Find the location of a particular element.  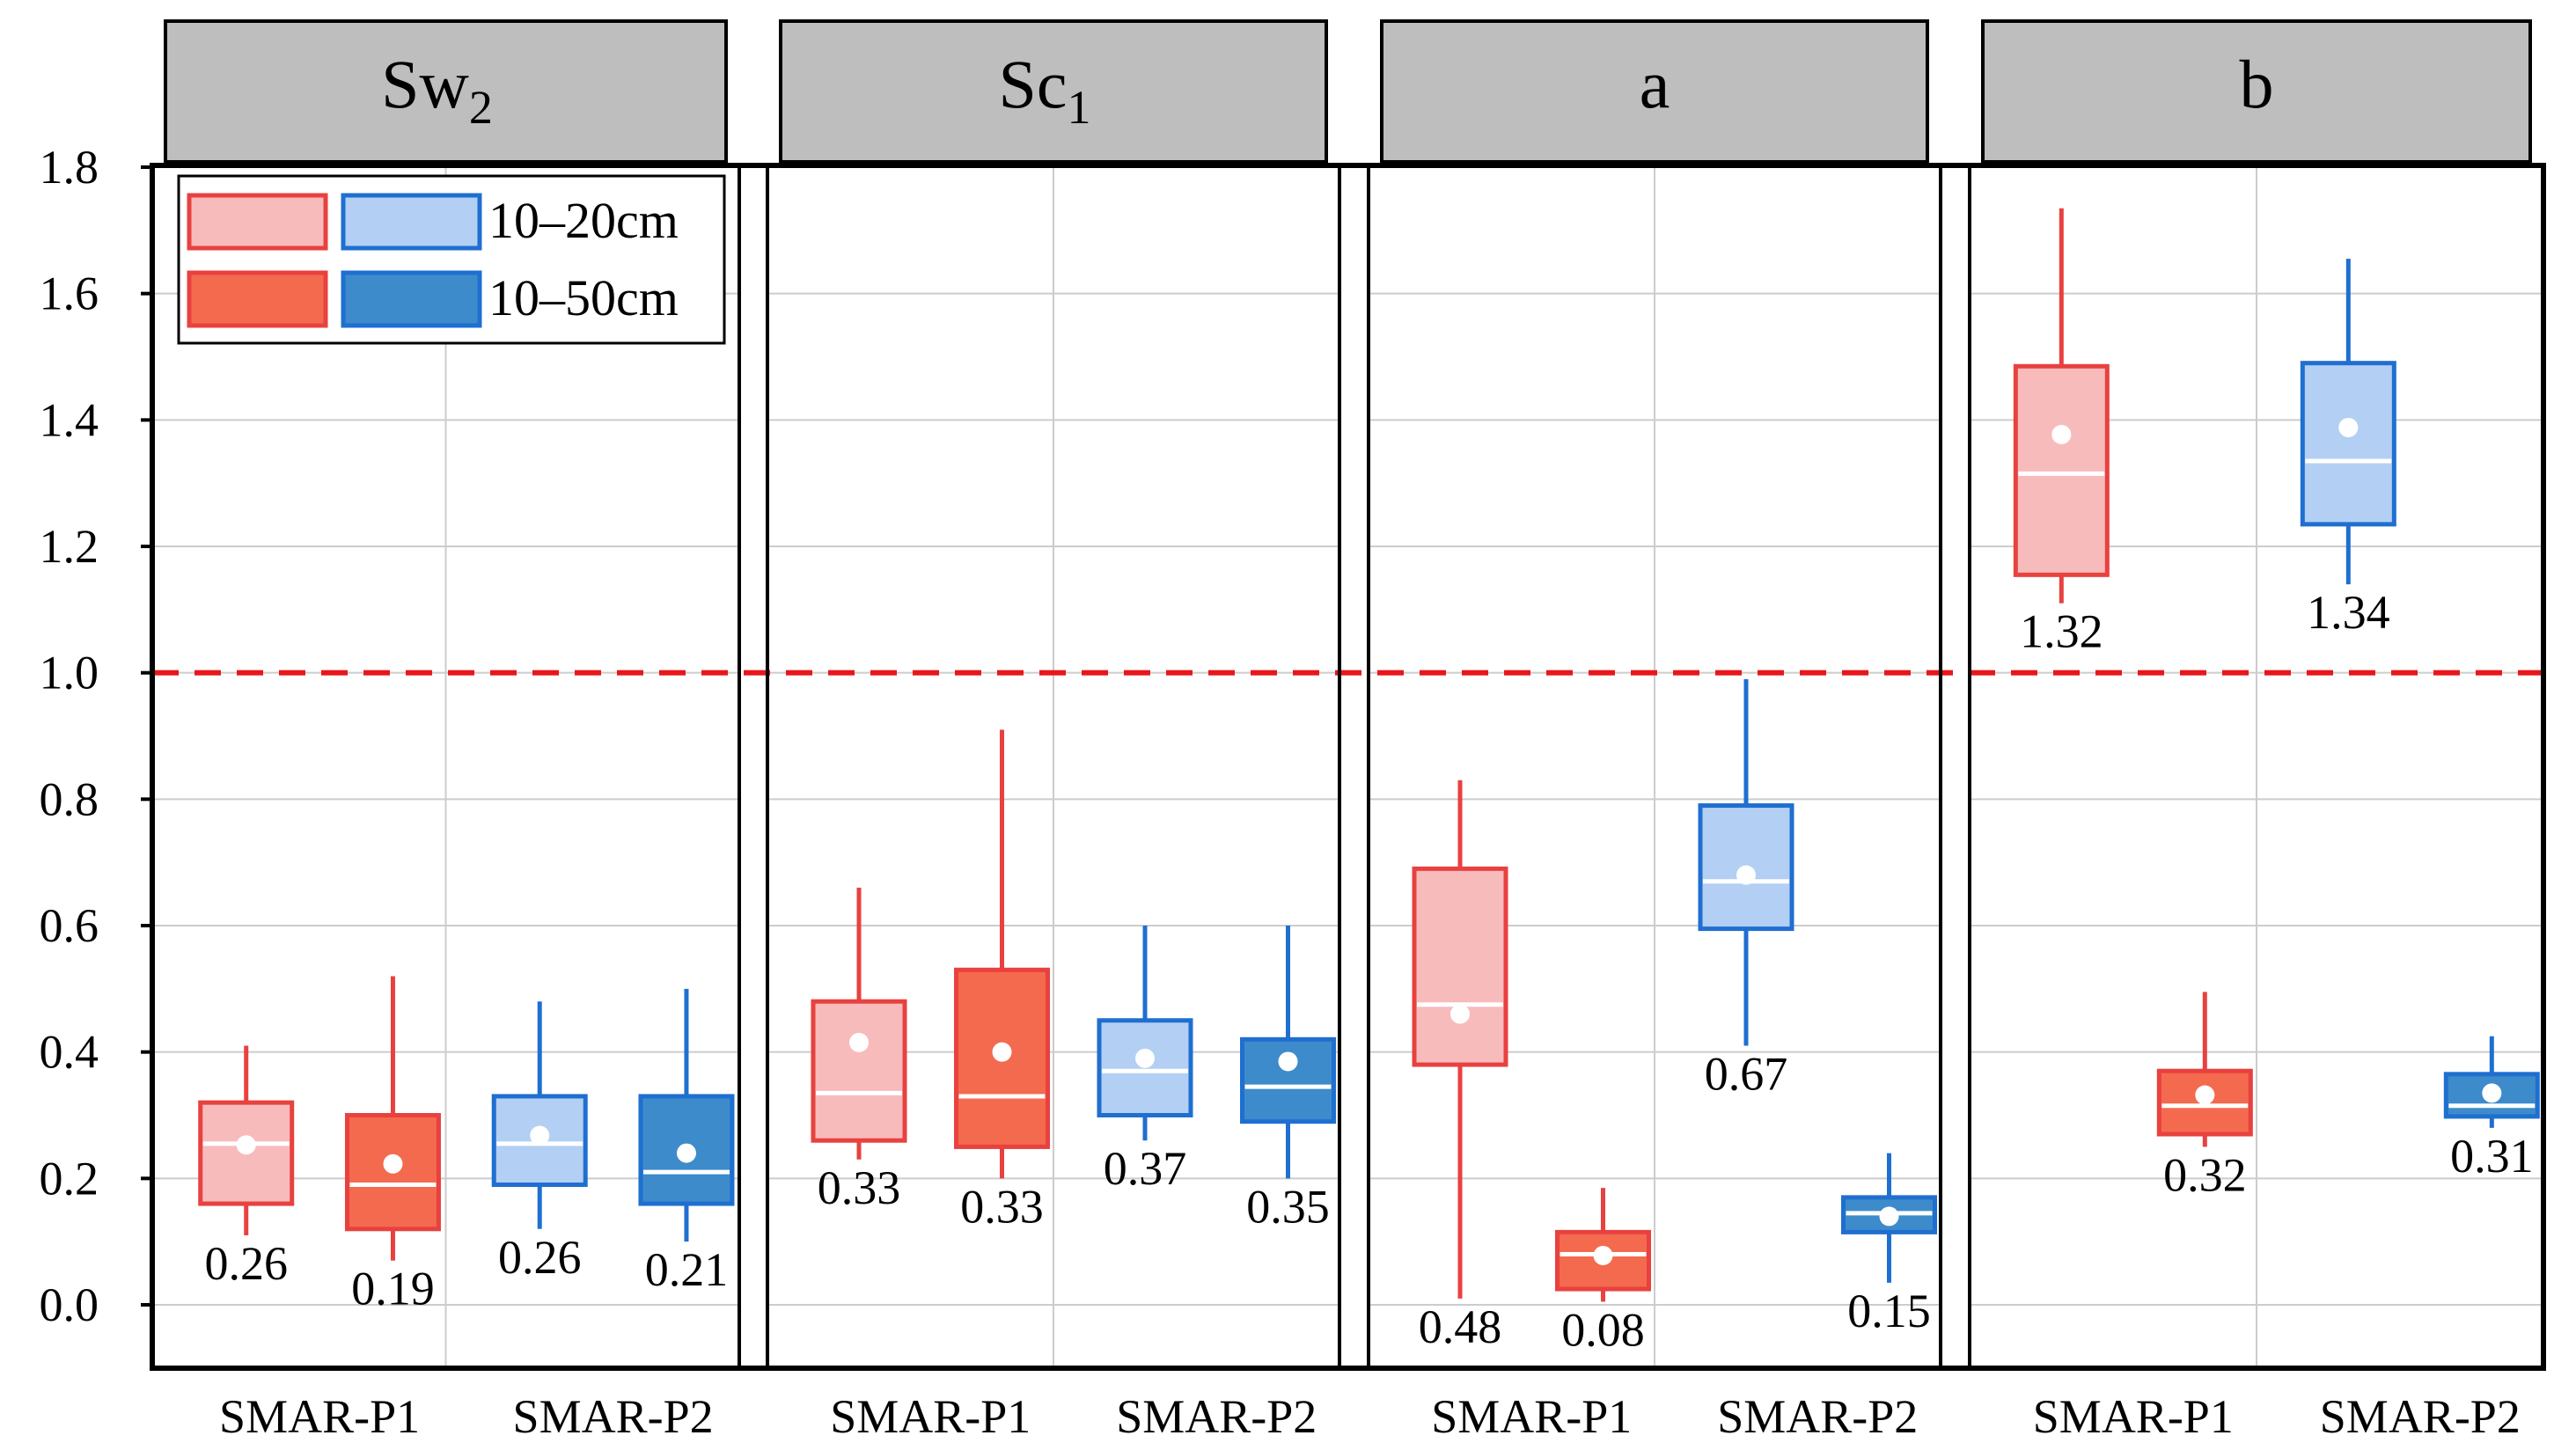

box-3-2: 0.08 is located at coordinates (1603, 1272).